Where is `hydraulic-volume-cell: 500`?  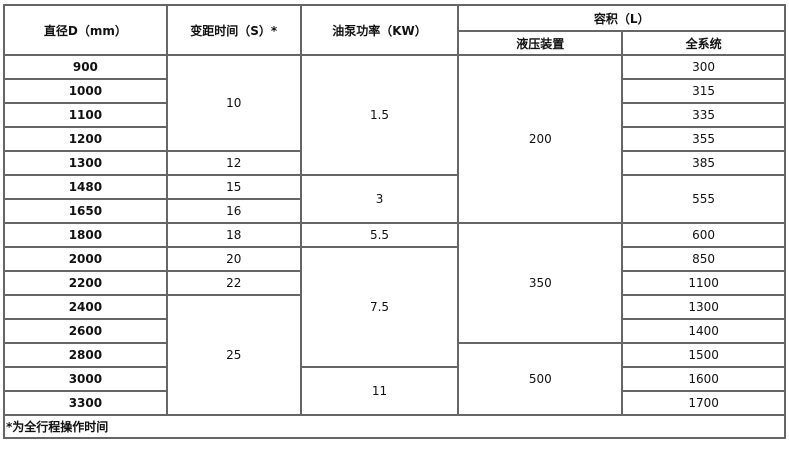
hydraulic-volume-cell: 500 is located at coordinates (540, 379).